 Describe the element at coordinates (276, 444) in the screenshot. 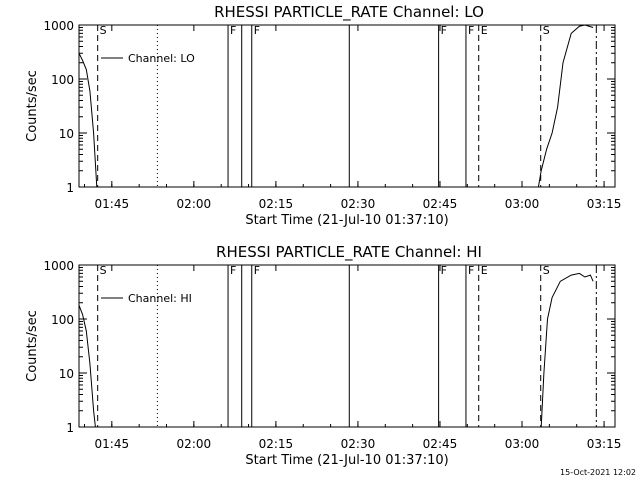

I see `hi-x-tick-label: 02:15` at that location.